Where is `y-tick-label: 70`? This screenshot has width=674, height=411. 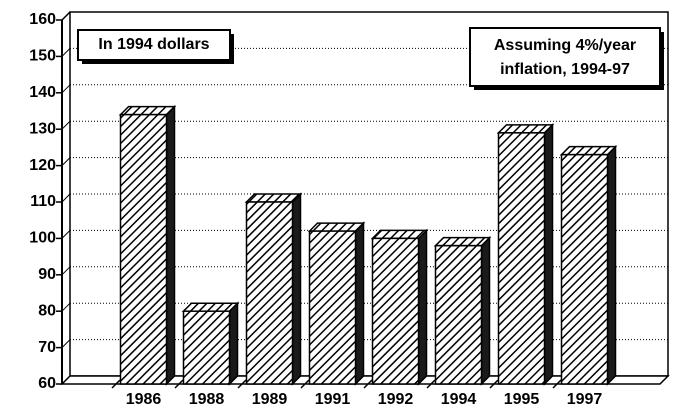 y-tick-label: 70 is located at coordinates (47, 347).